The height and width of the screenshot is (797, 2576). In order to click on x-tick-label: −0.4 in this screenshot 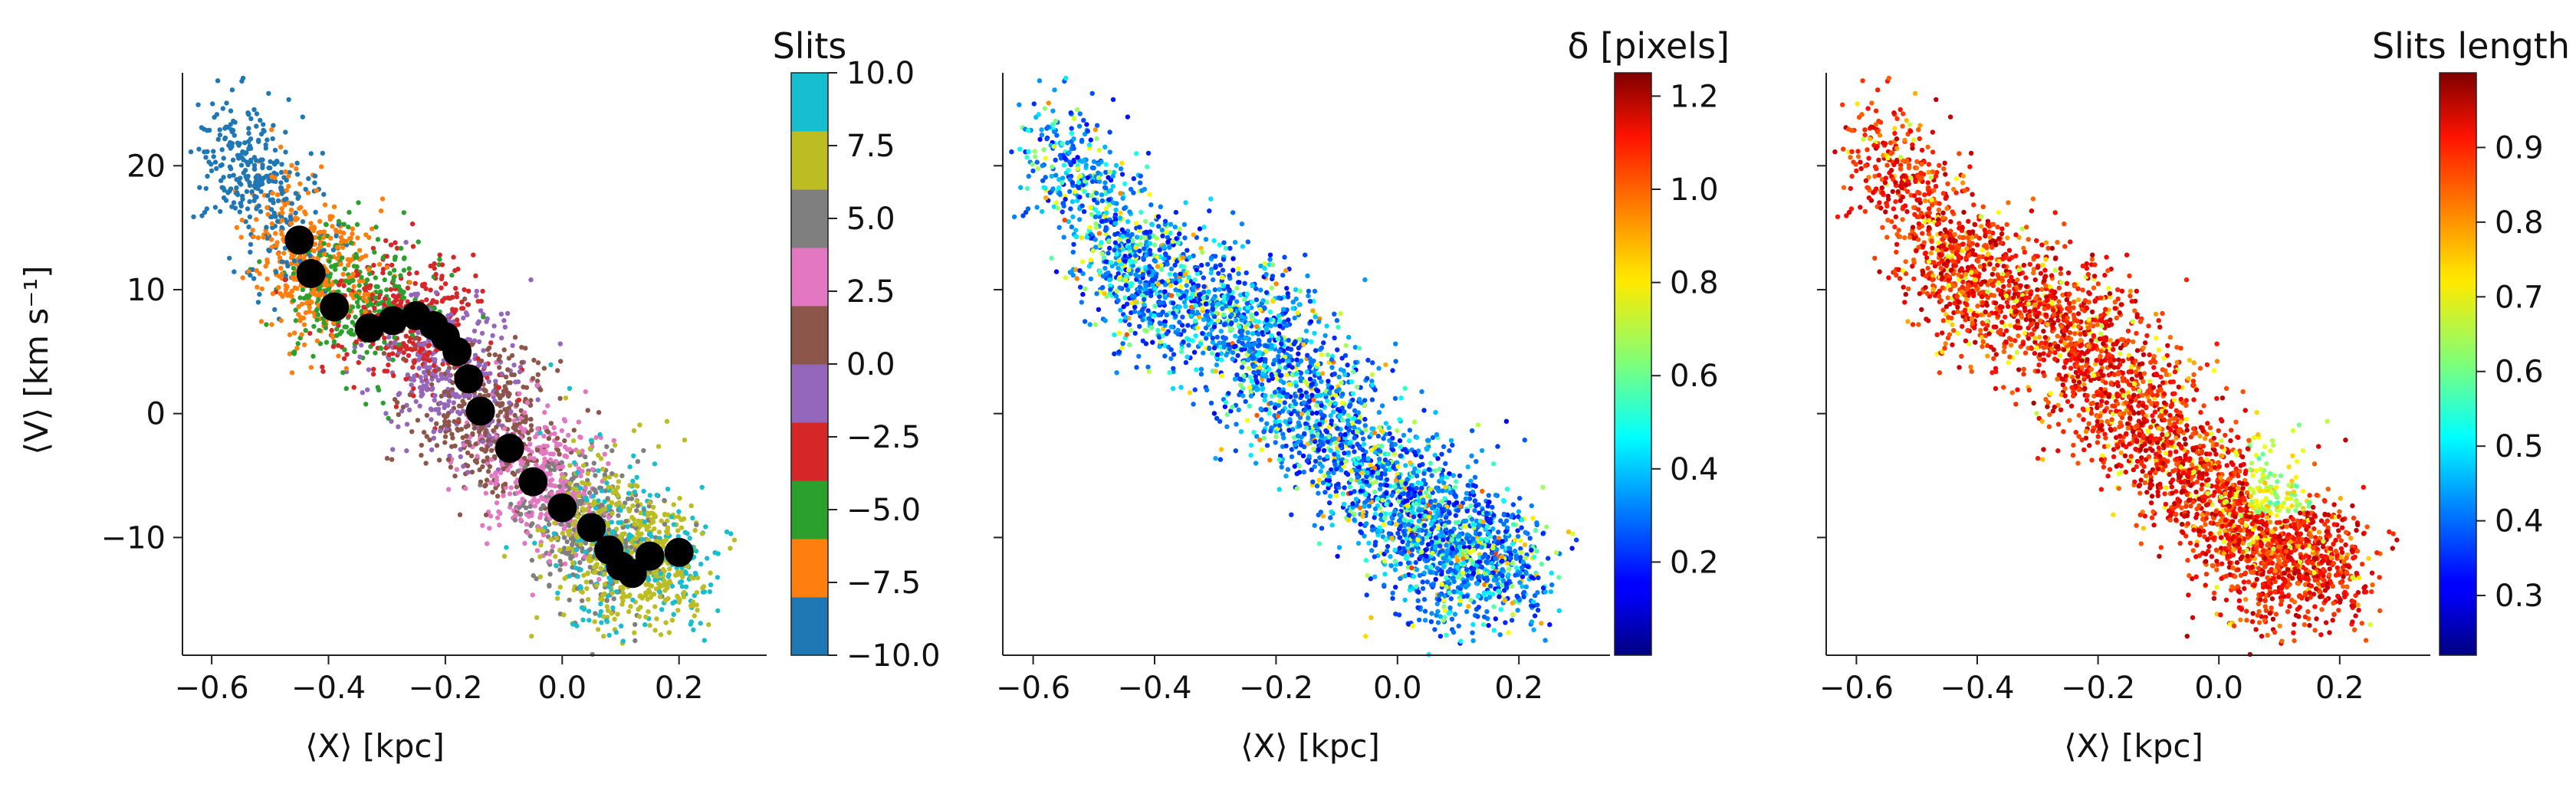, I will do `click(329, 689)`.